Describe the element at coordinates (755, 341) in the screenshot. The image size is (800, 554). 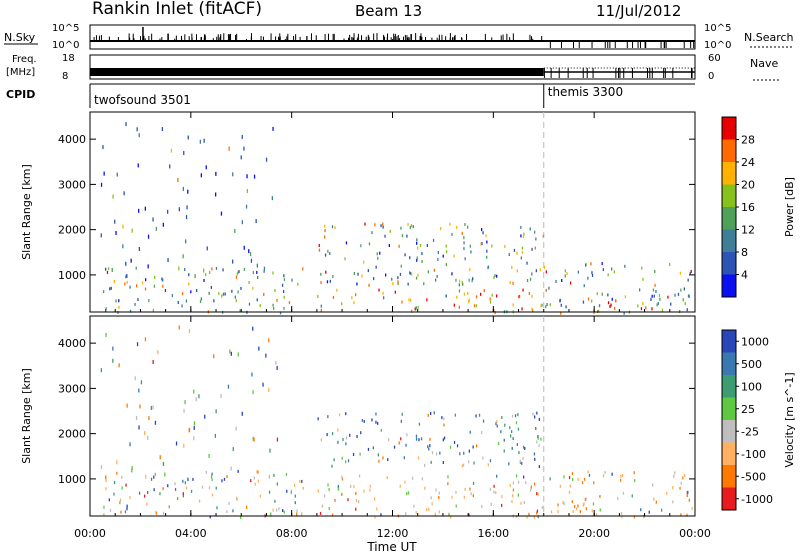
I see `colorbar-tick-label: 1000` at that location.